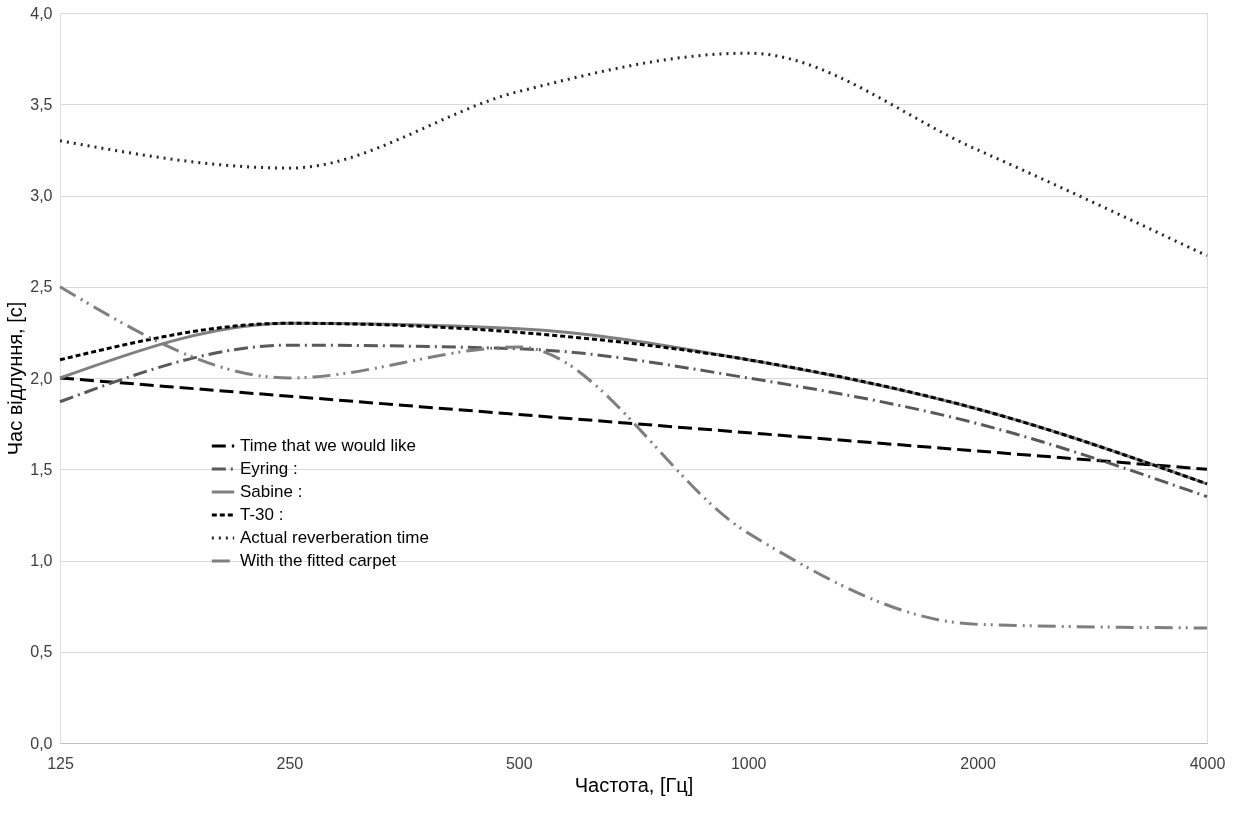 Image resolution: width=1250 pixels, height=818 pixels. Describe the element at coordinates (748, 763) in the screenshot. I see `x-tick-label: 1000` at that location.